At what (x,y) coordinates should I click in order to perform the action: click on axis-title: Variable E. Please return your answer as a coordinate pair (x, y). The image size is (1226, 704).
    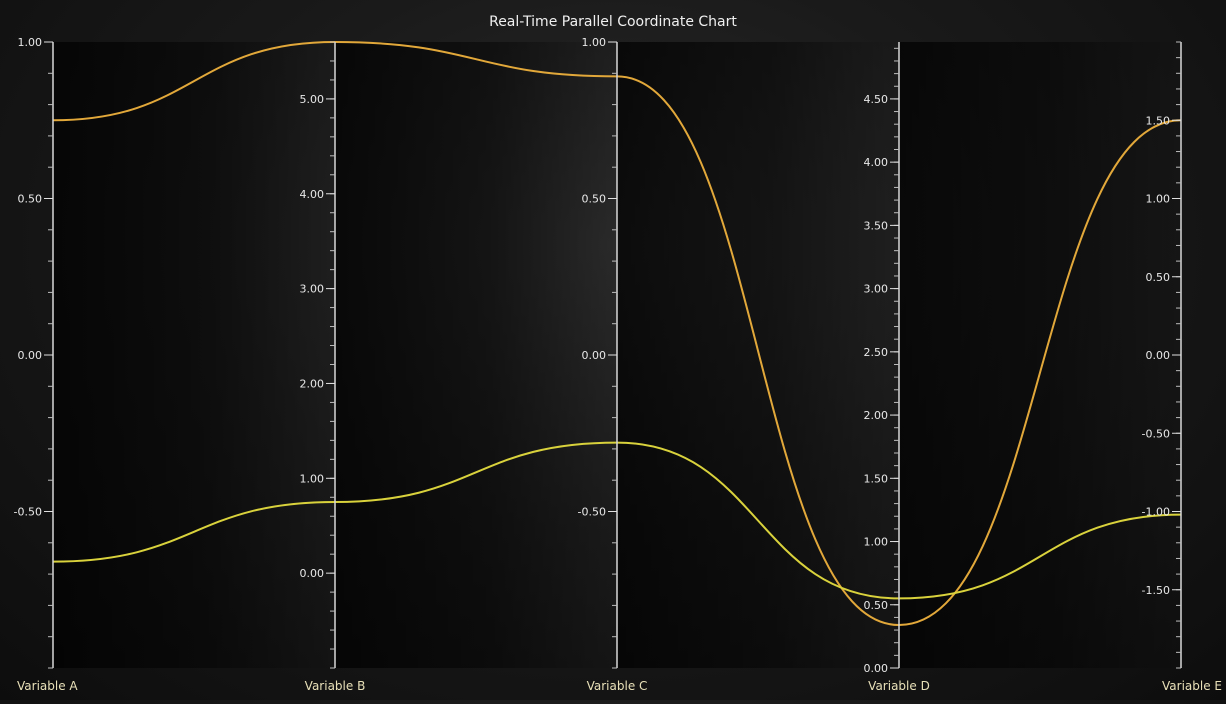
    Looking at the image, I should click on (1192, 686).